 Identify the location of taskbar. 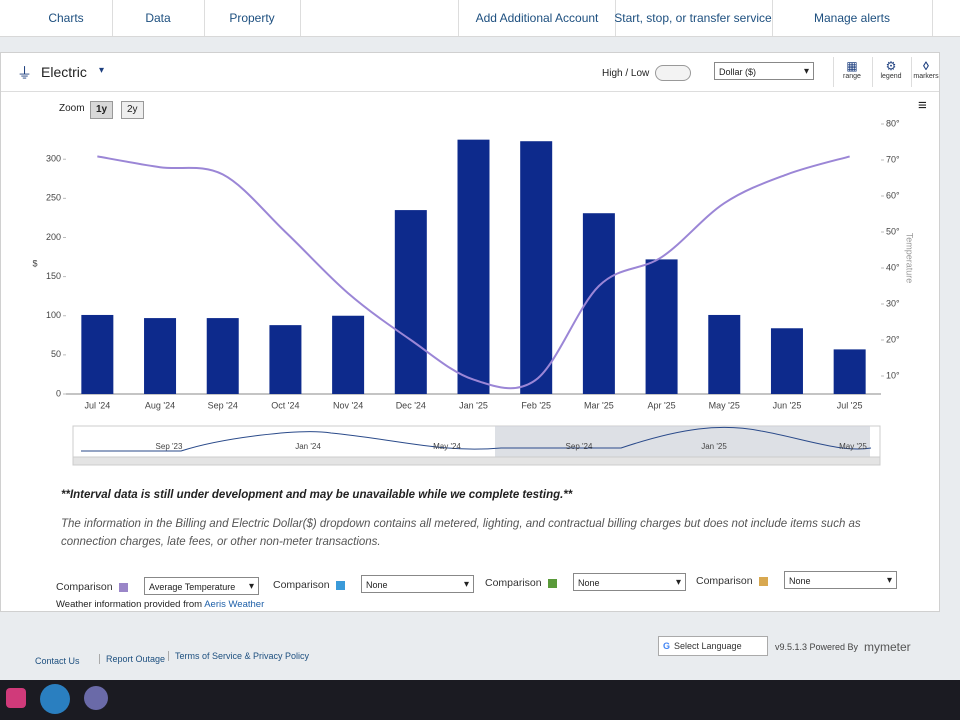
(480, 700).